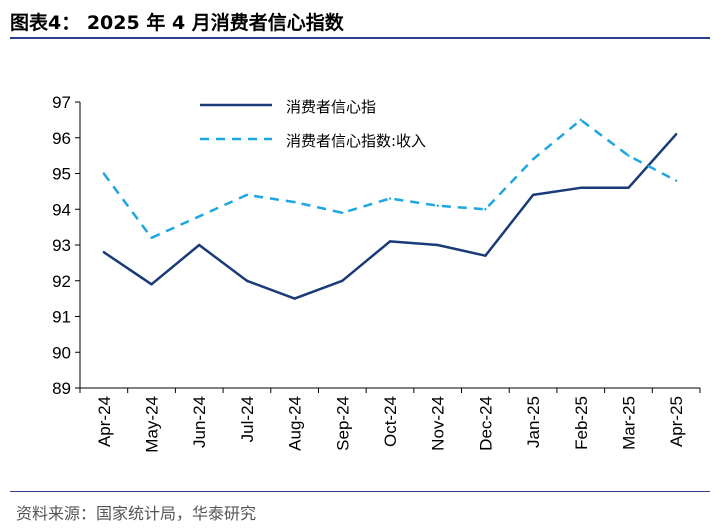 The width and height of the screenshot is (720, 528). What do you see at coordinates (295, 423) in the screenshot?
I see `x-tick-label: Aug-24` at bounding box center [295, 423].